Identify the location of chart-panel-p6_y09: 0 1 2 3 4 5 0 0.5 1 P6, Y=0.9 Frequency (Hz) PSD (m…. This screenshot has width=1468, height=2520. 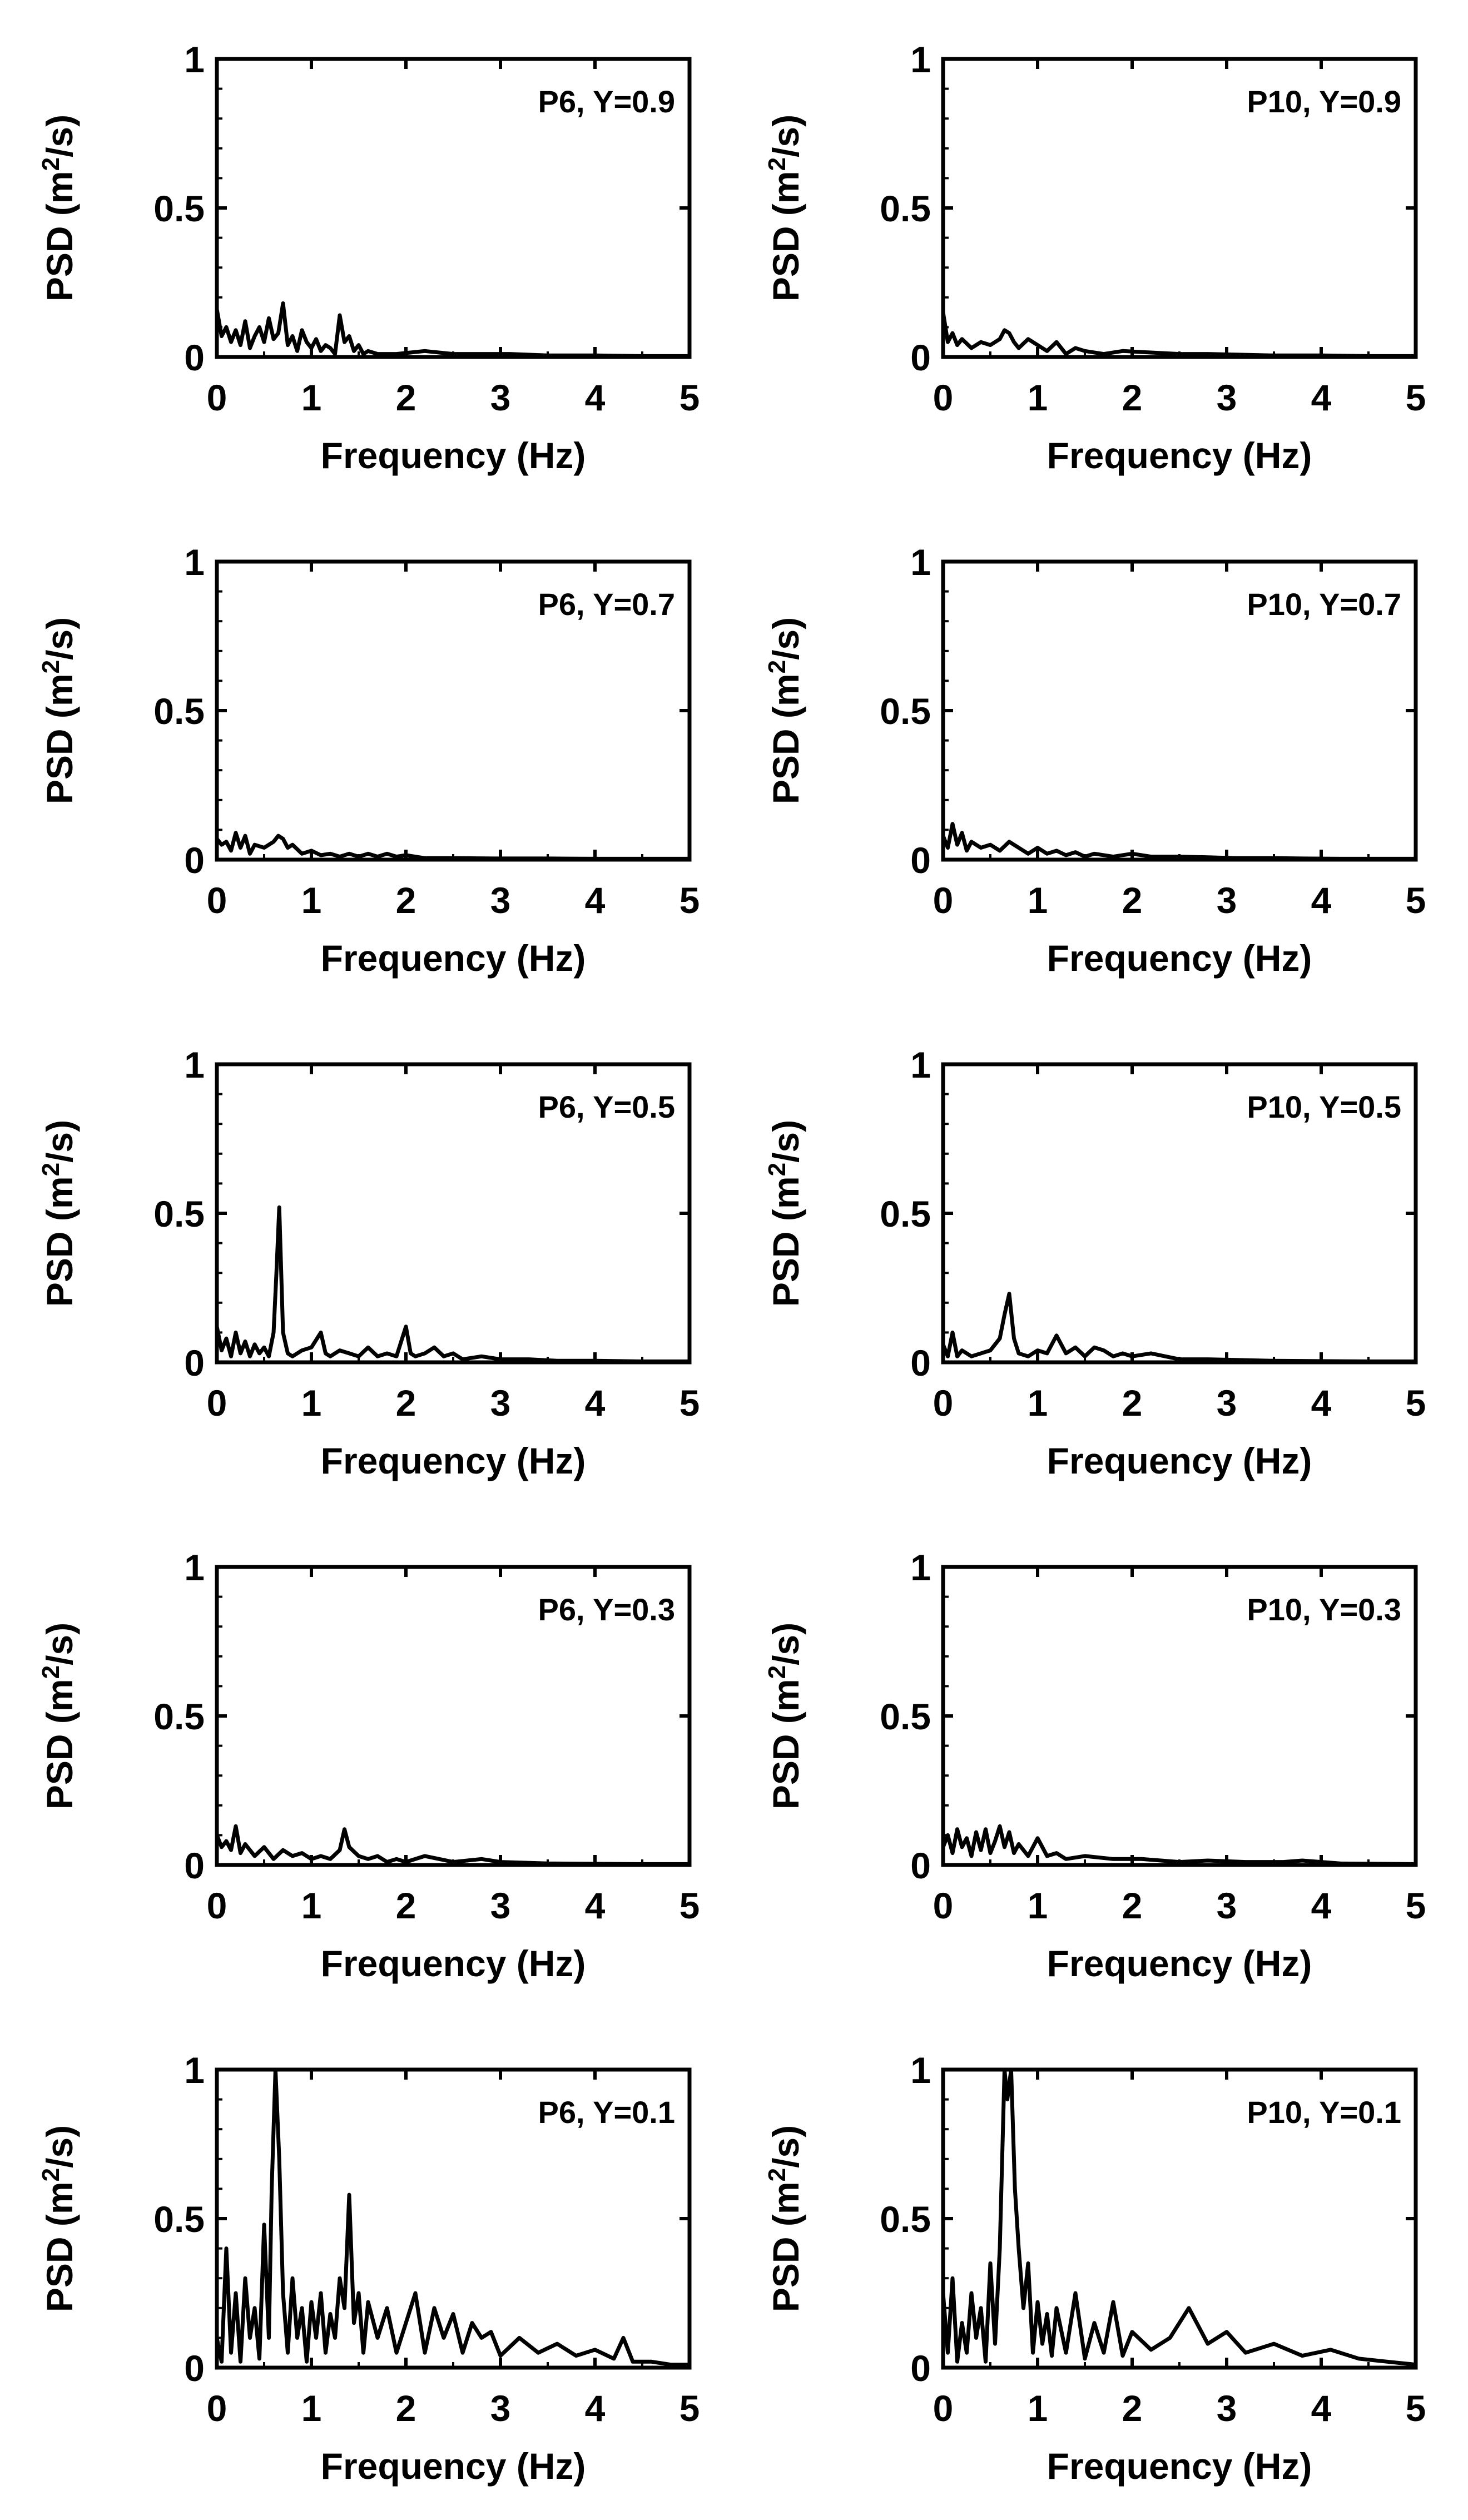
(368, 257).